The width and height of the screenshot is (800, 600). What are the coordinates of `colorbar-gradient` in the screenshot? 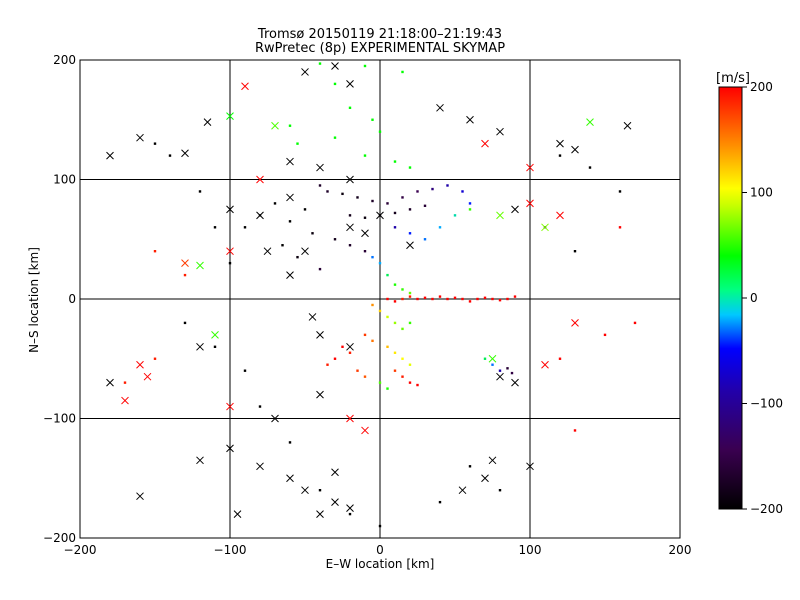 It's located at (730, 298).